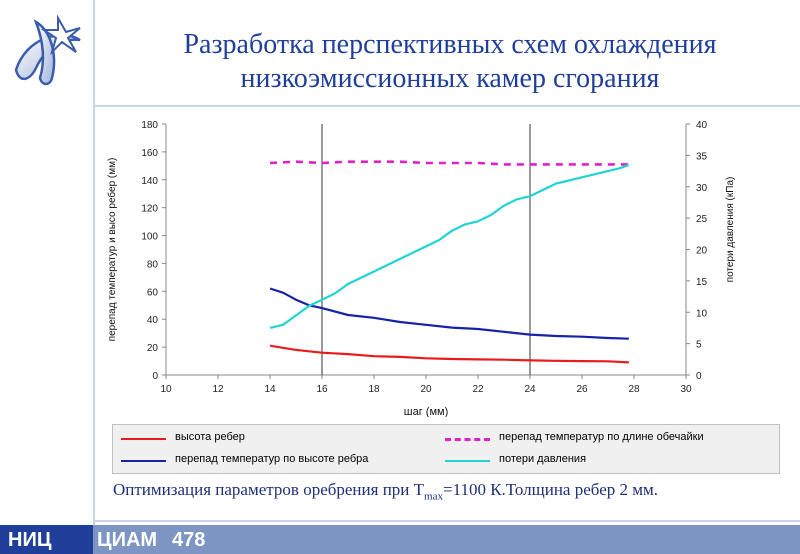 Image resolution: width=800 pixels, height=554 pixels. Describe the element at coordinates (149, 209) in the screenshot. I see `y-left-tick-label: 120` at that location.